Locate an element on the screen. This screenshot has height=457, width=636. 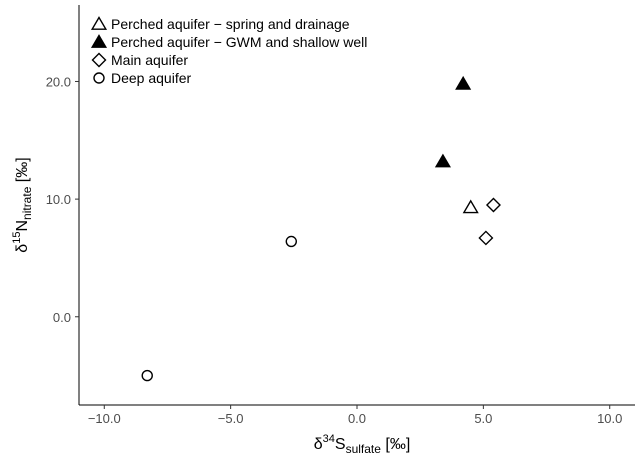
legend-marker-diamond-open is located at coordinates (99, 60).